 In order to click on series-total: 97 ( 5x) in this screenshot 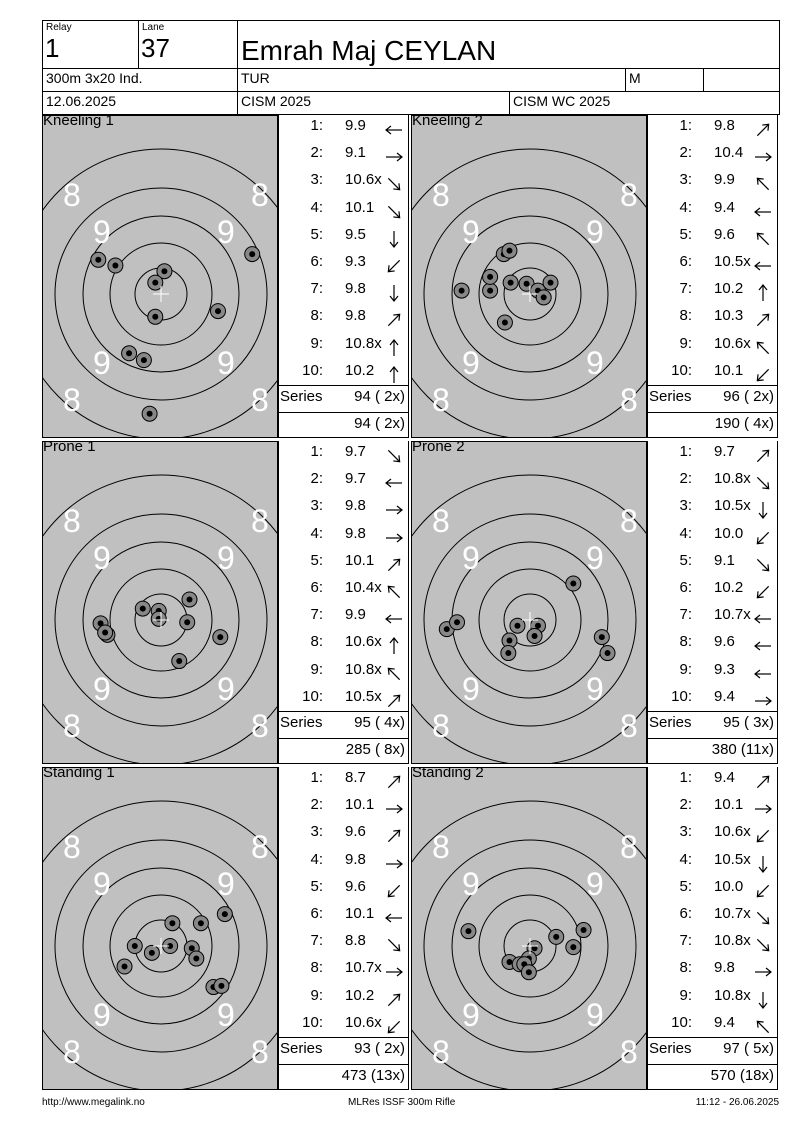, I will do `click(748, 1048)`.